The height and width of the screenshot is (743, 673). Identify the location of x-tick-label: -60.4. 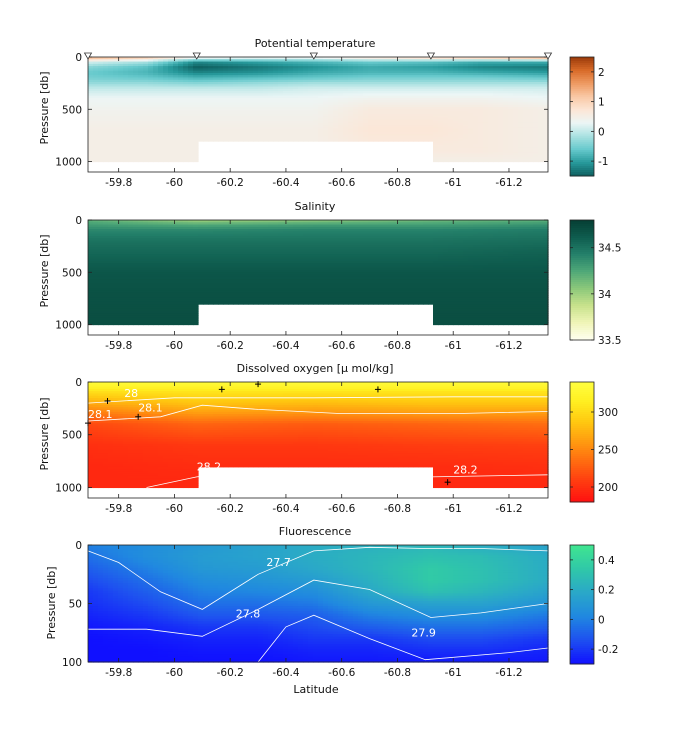
(285, 183).